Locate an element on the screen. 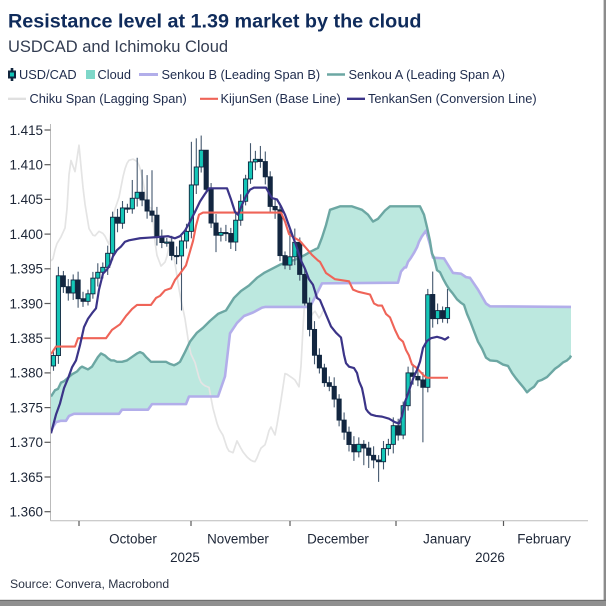  svg-text: USD/CAD is located at coordinates (48, 74).